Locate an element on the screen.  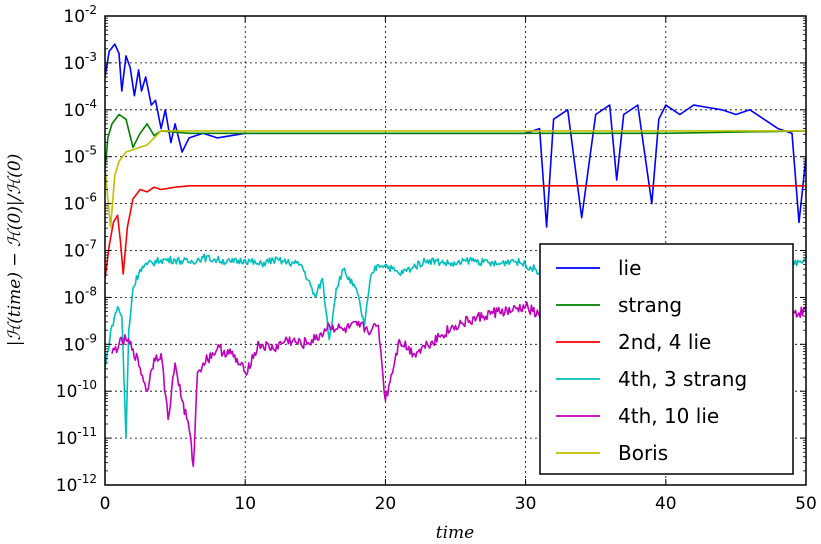
x-tick-labels: 0 10 20 30 40 50 is located at coordinates (458, 504).